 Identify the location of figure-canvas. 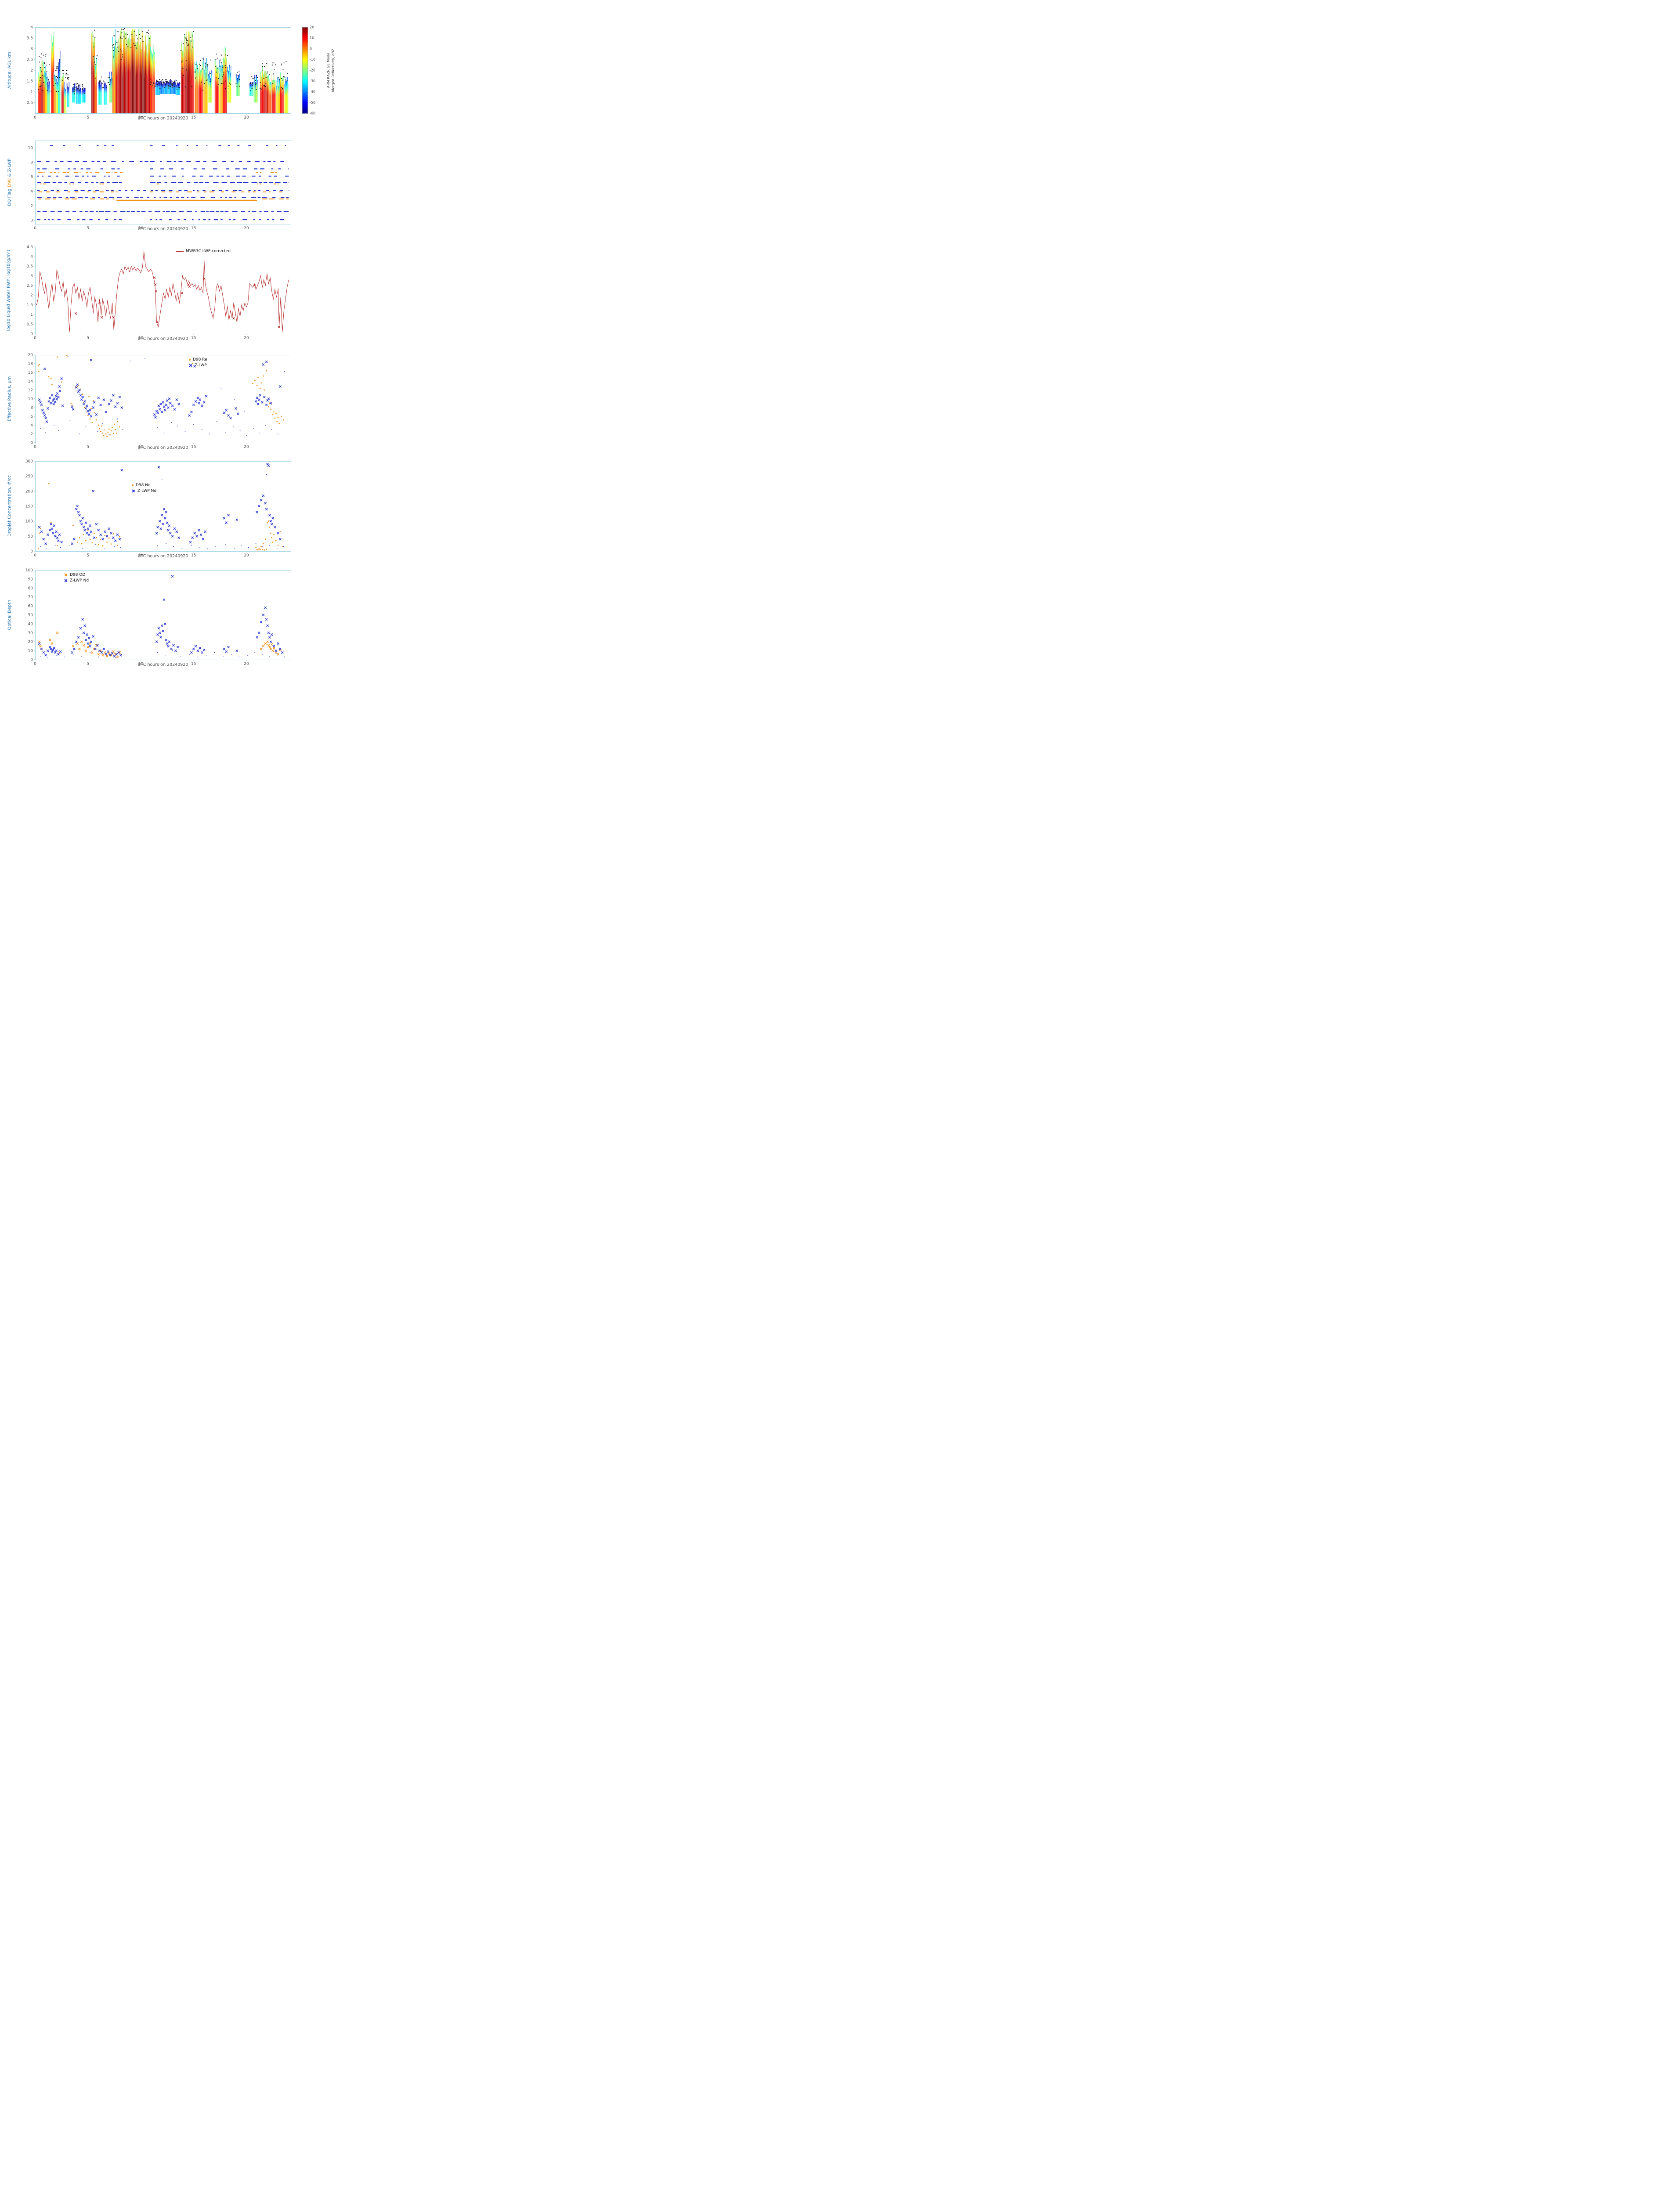
(186, 347).